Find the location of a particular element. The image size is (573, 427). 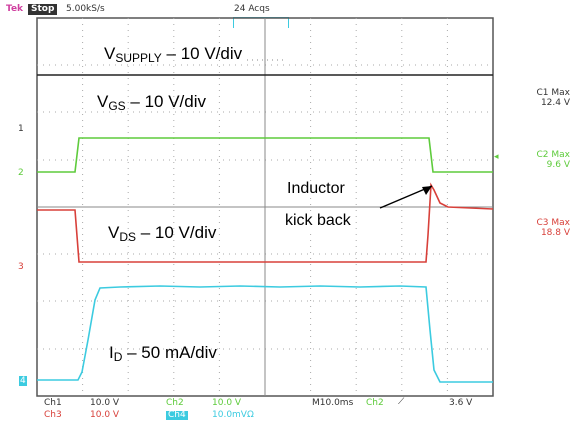

sample-rate: 5.00kS/s is located at coordinates (85, 9).